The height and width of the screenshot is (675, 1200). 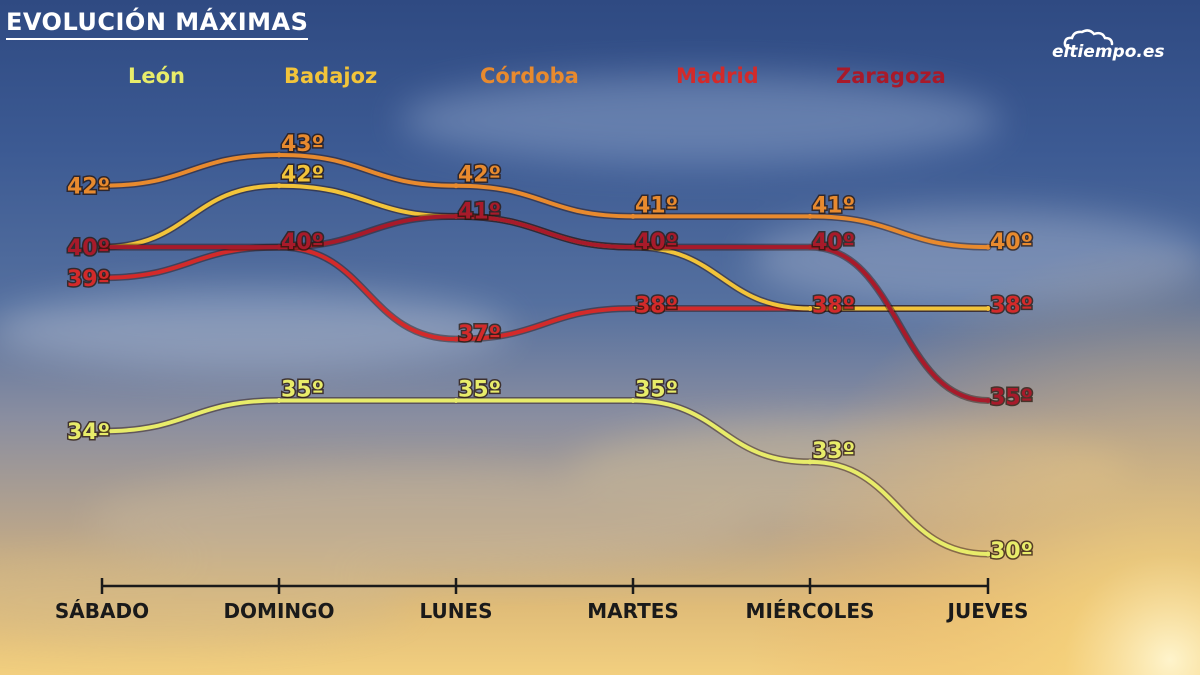 What do you see at coordinates (1011, 398) in the screenshot?
I see `data-label-zaragoza: 35º` at bounding box center [1011, 398].